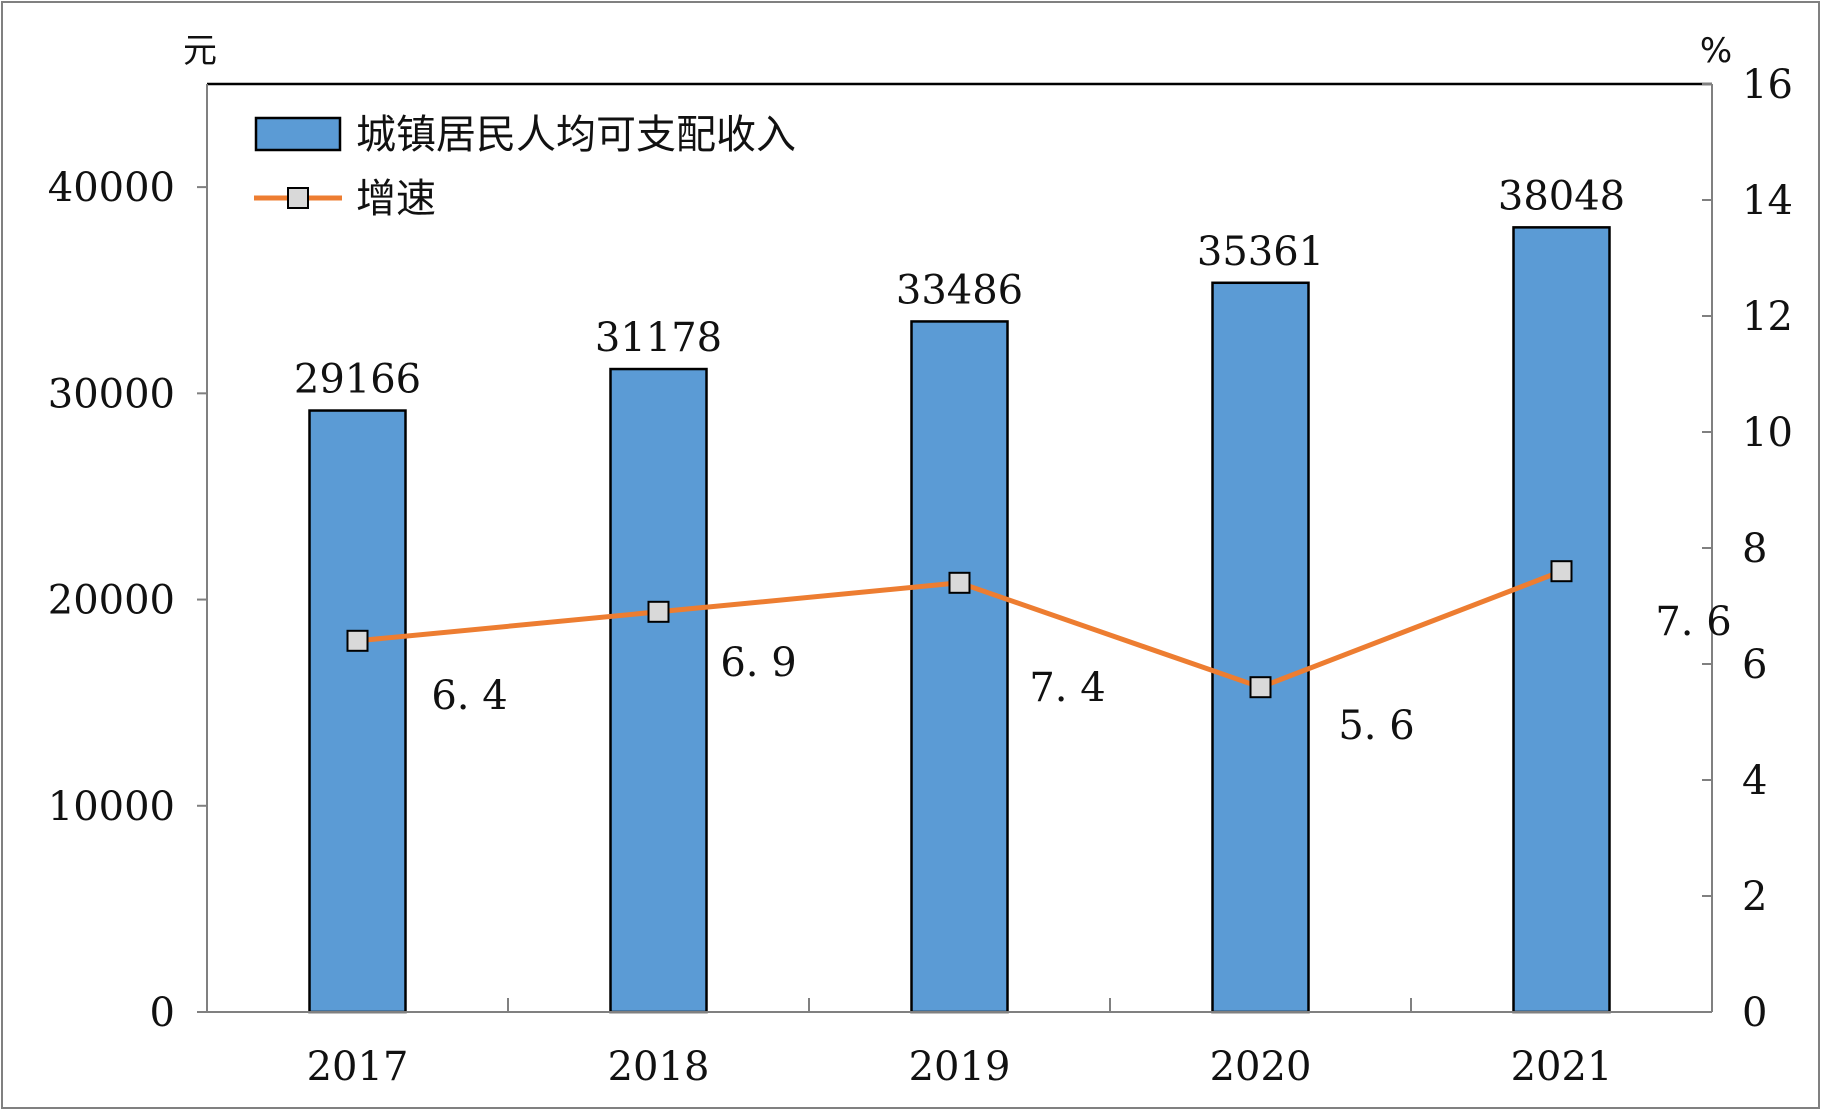 This screenshot has height=1110, width=1821. I want to click on growth-marker-2020, so click(1260, 687).